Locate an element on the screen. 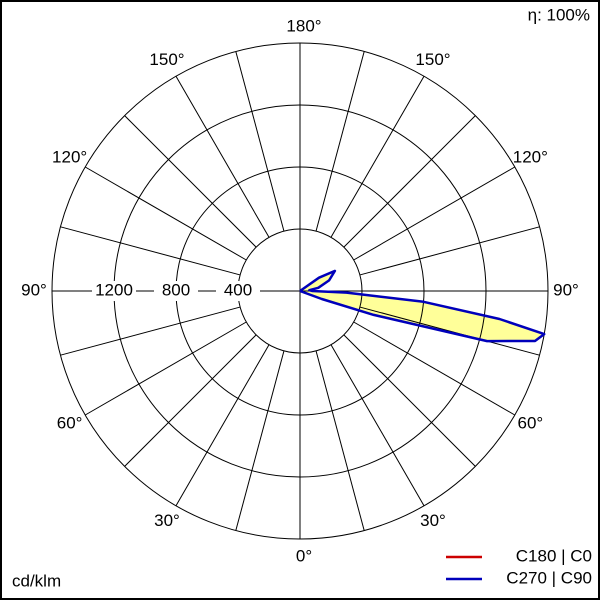  legend-label: C180 | C0 is located at coordinates (554, 555).